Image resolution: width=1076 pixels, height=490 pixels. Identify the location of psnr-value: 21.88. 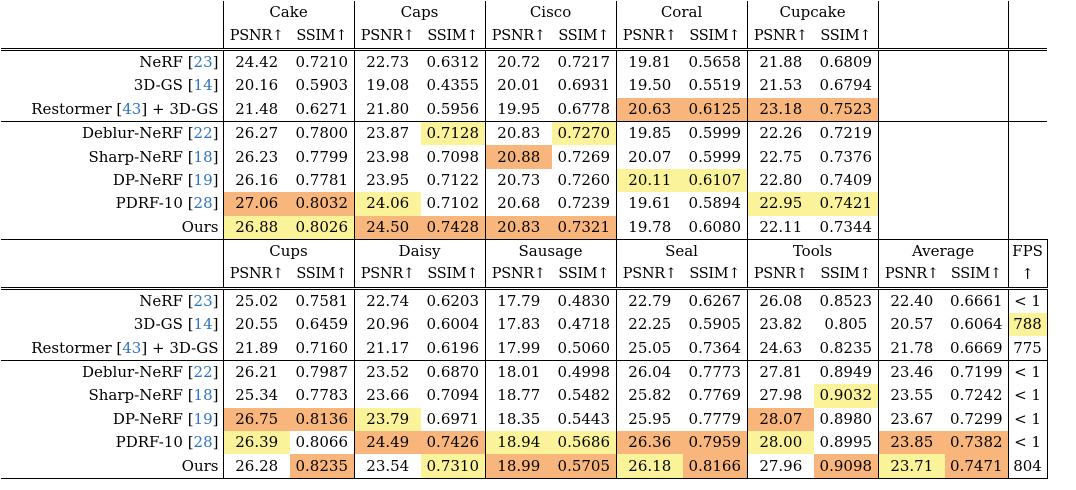
(781, 61).